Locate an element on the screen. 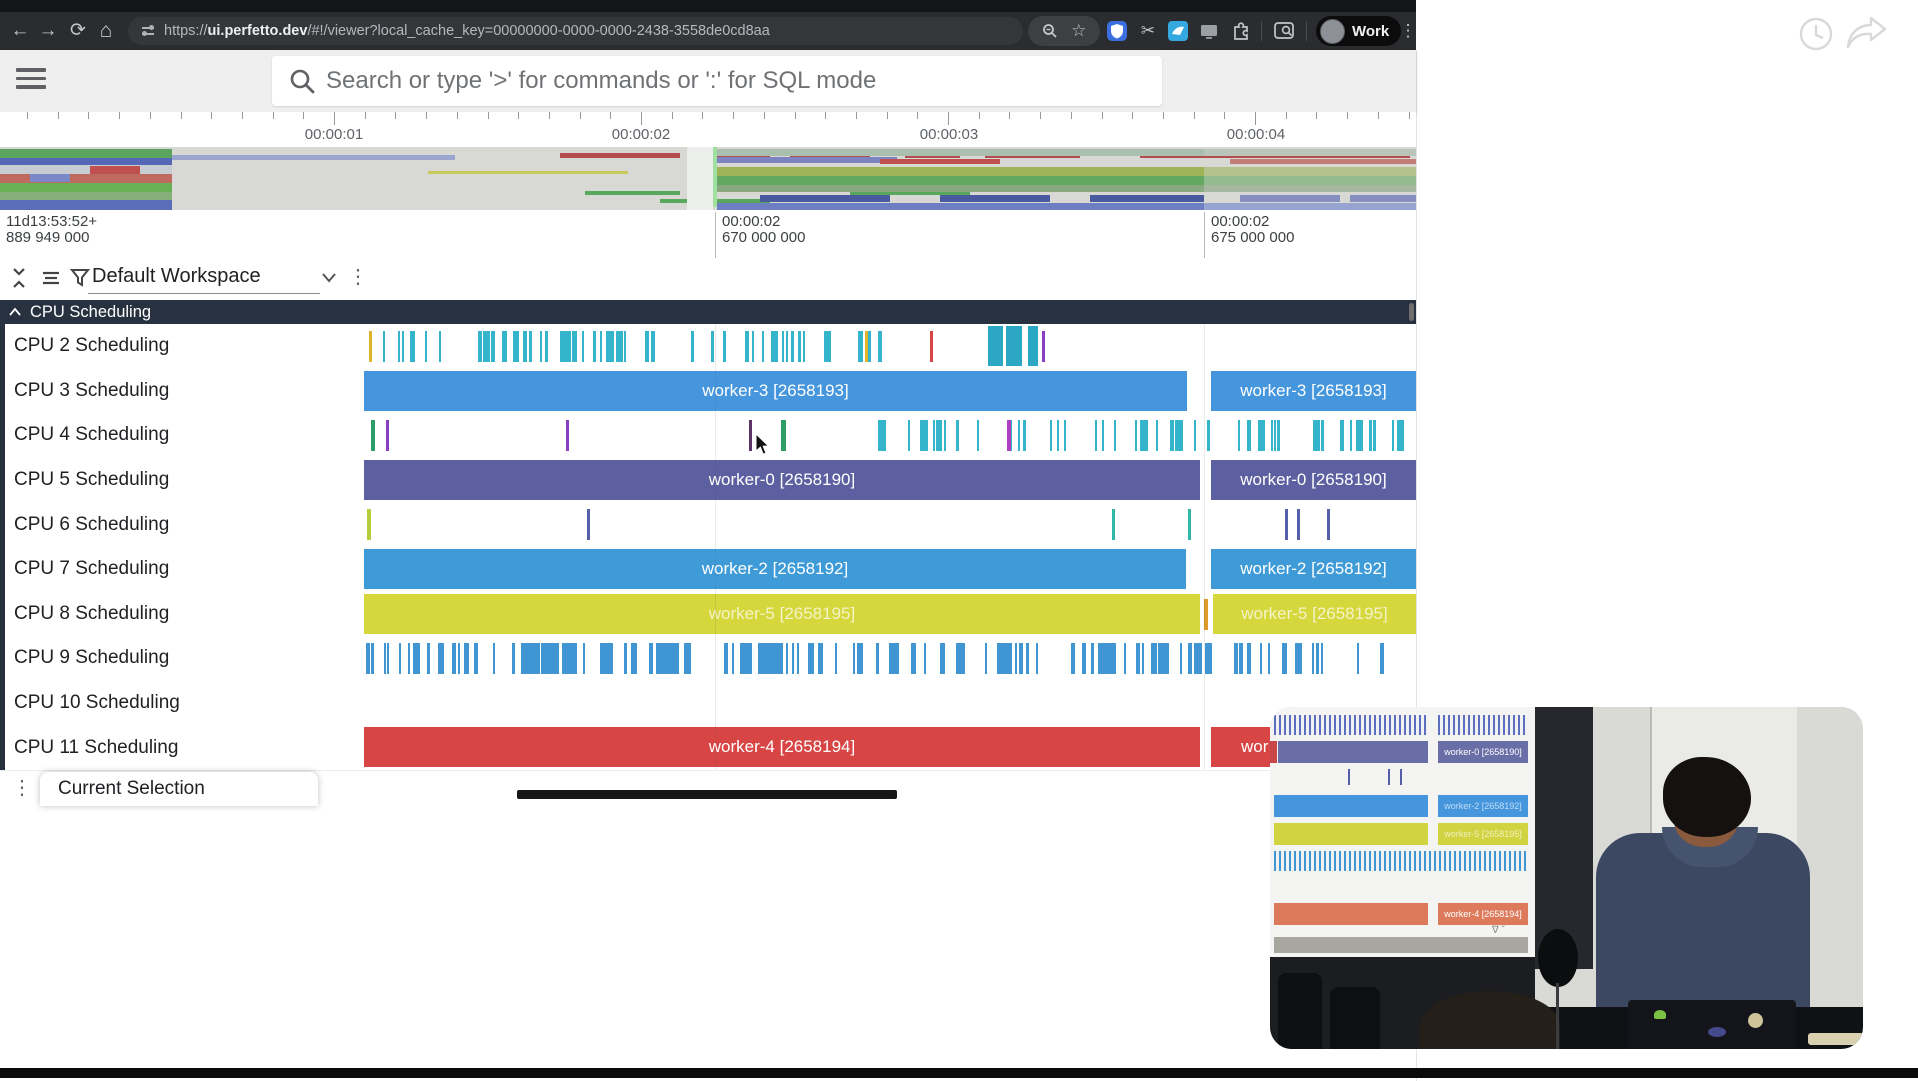  track-label: CPU 5 Scheduling is located at coordinates (92, 480).